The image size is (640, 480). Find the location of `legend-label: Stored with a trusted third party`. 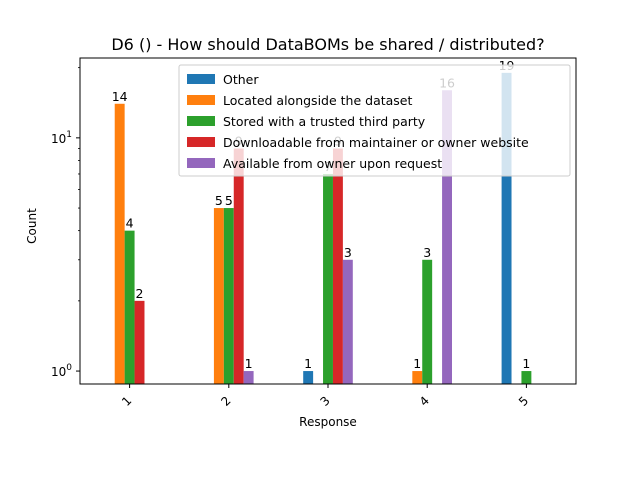

legend-label: Stored with a trusted third party is located at coordinates (324, 121).